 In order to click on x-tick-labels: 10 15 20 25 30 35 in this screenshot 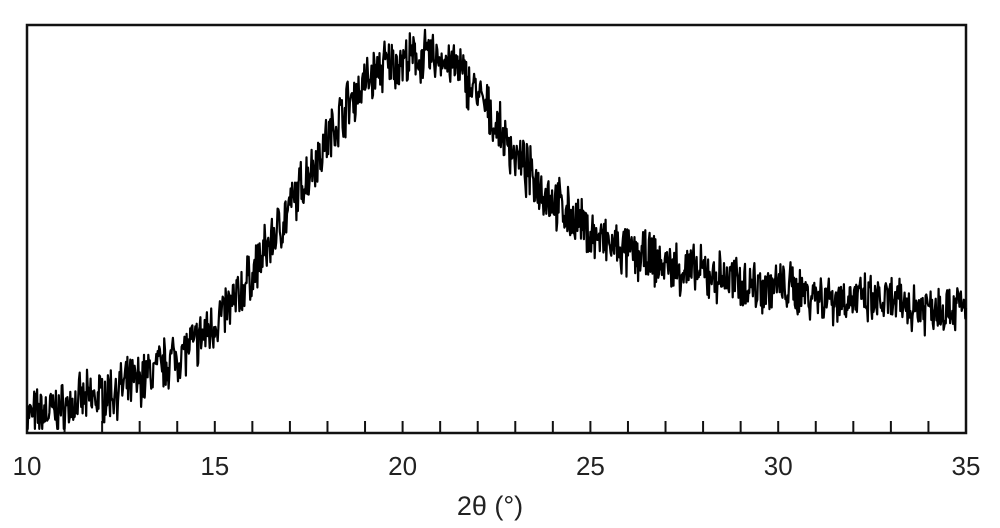, I will do `click(497, 466)`.